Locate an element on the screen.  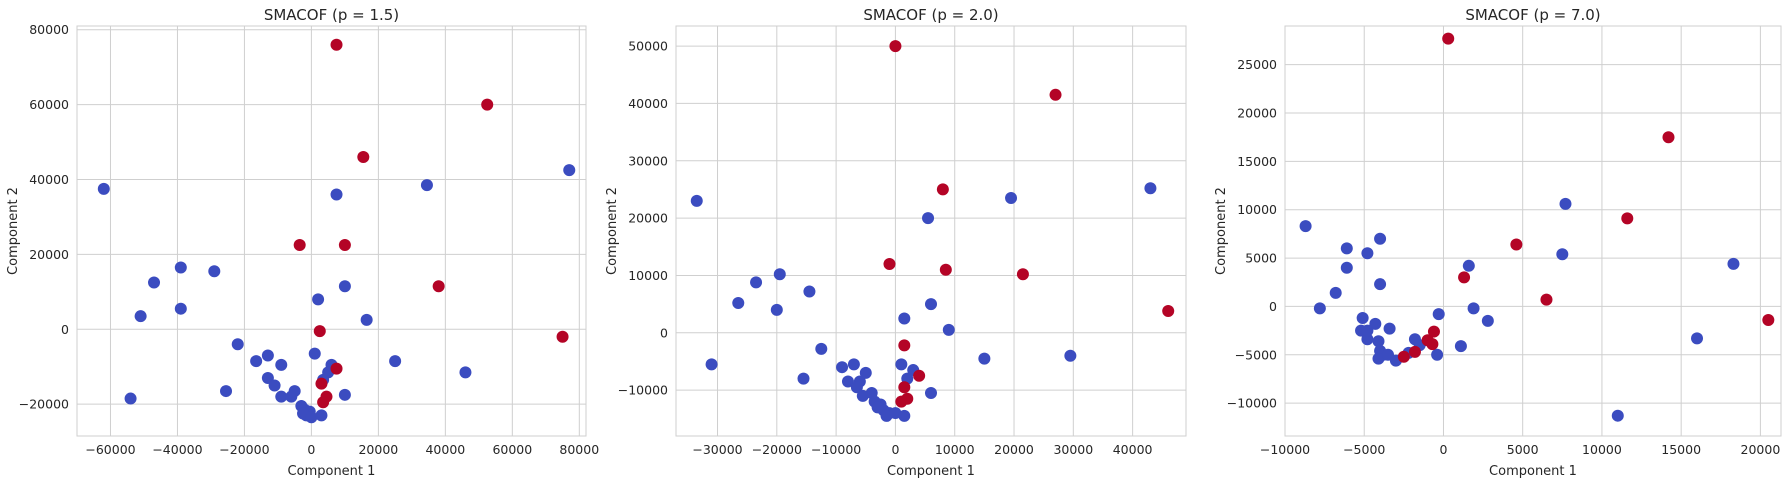
x-tick-label: 5000 is located at coordinates (1523, 449).